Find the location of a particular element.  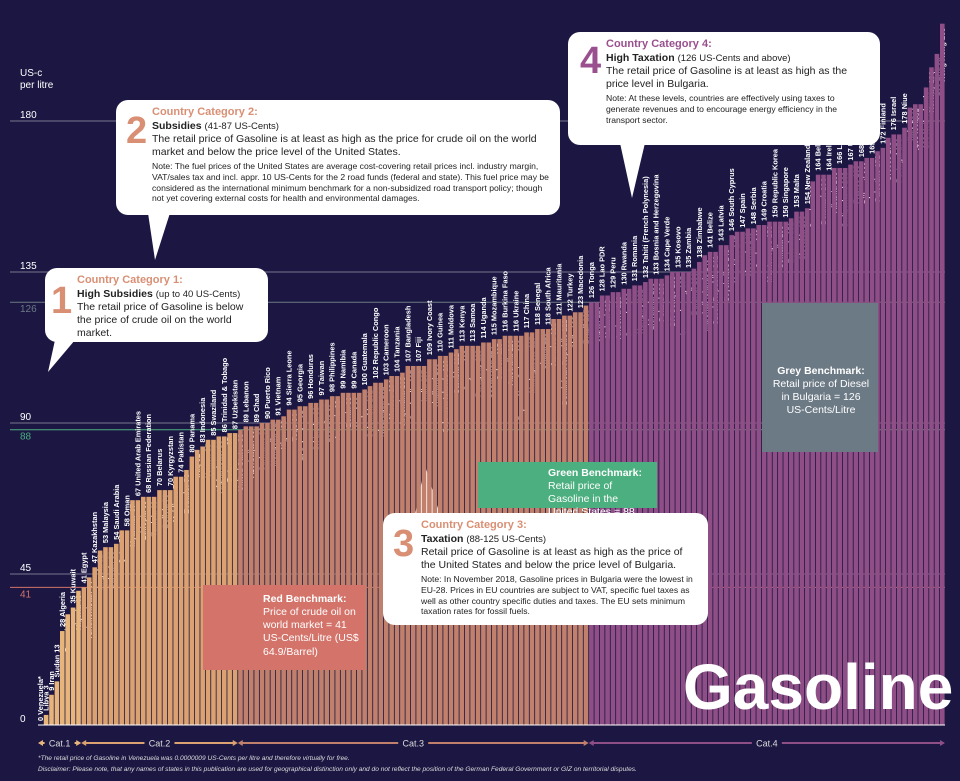

bar-category-label: Philippines is located at coordinates (332, 361).